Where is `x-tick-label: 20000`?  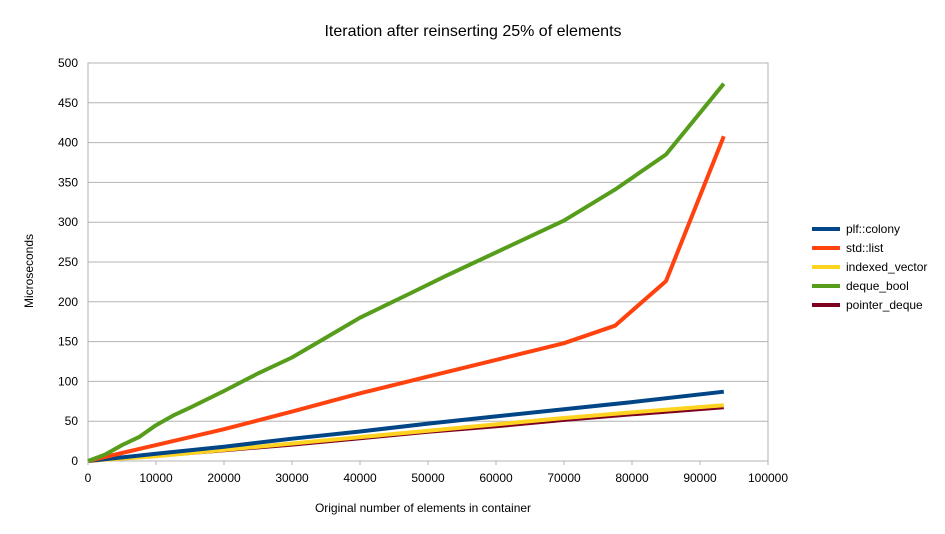 x-tick-label: 20000 is located at coordinates (224, 478).